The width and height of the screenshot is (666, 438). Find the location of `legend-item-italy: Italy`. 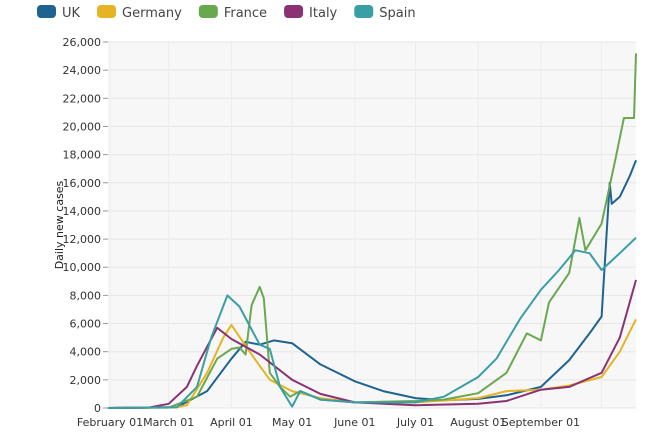

legend-item-italy: Italy is located at coordinates (311, 13).